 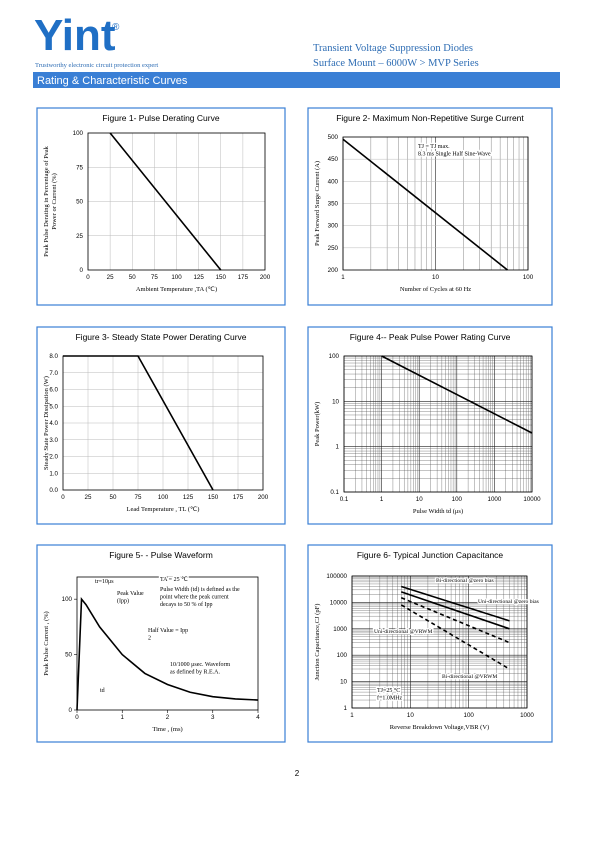 What do you see at coordinates (339, 602) in the screenshot?
I see `y-tick-label: 10000` at bounding box center [339, 602].